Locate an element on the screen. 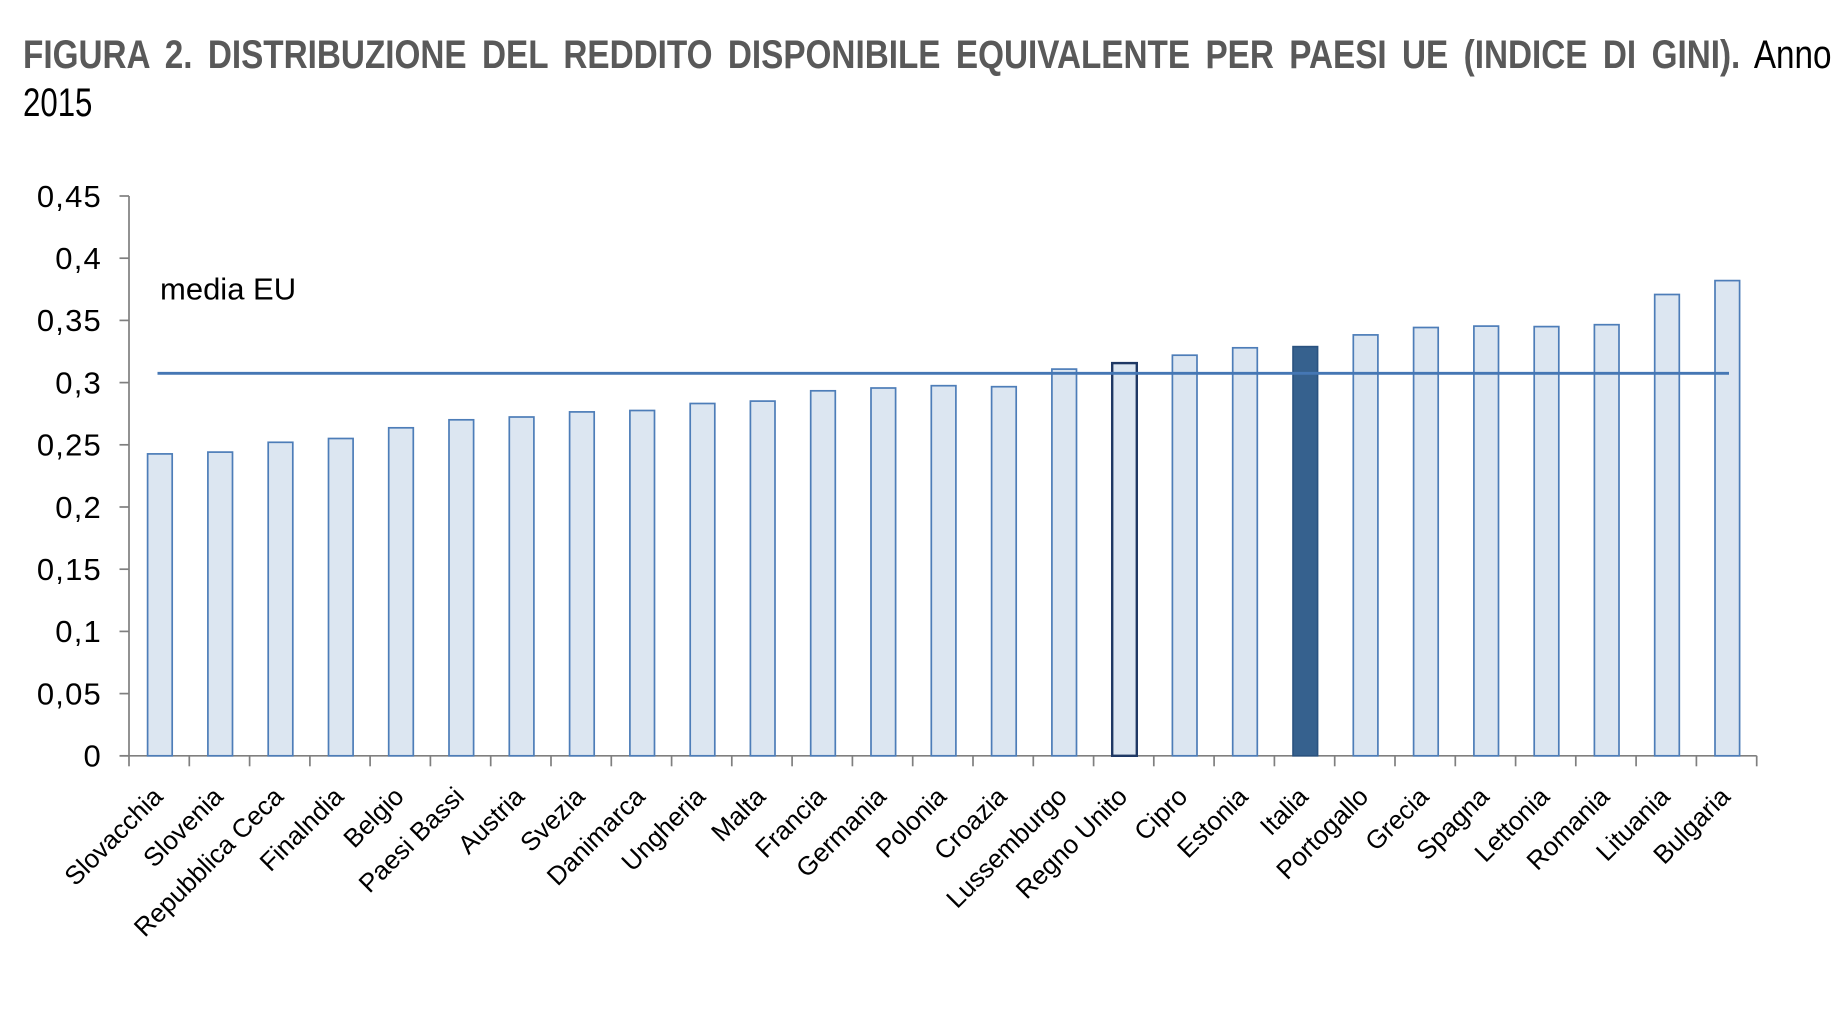 Image resolution: width=1842 pixels, height=1011 pixels. svg-text: 0 is located at coordinates (93, 756).